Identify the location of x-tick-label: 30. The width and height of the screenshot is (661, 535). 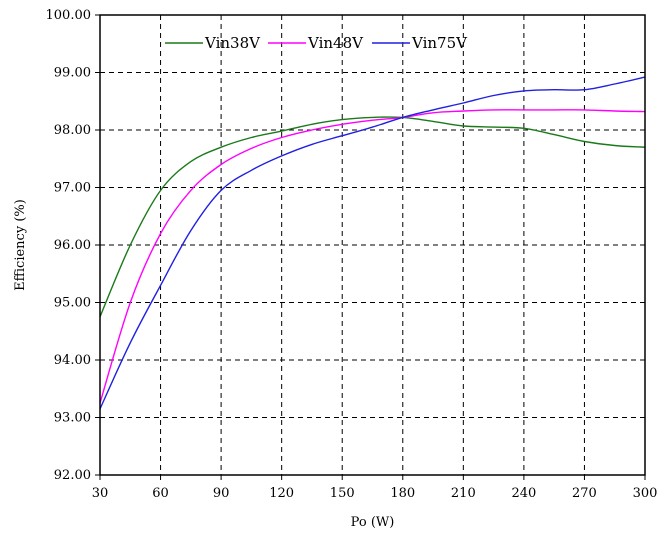
(100, 493).